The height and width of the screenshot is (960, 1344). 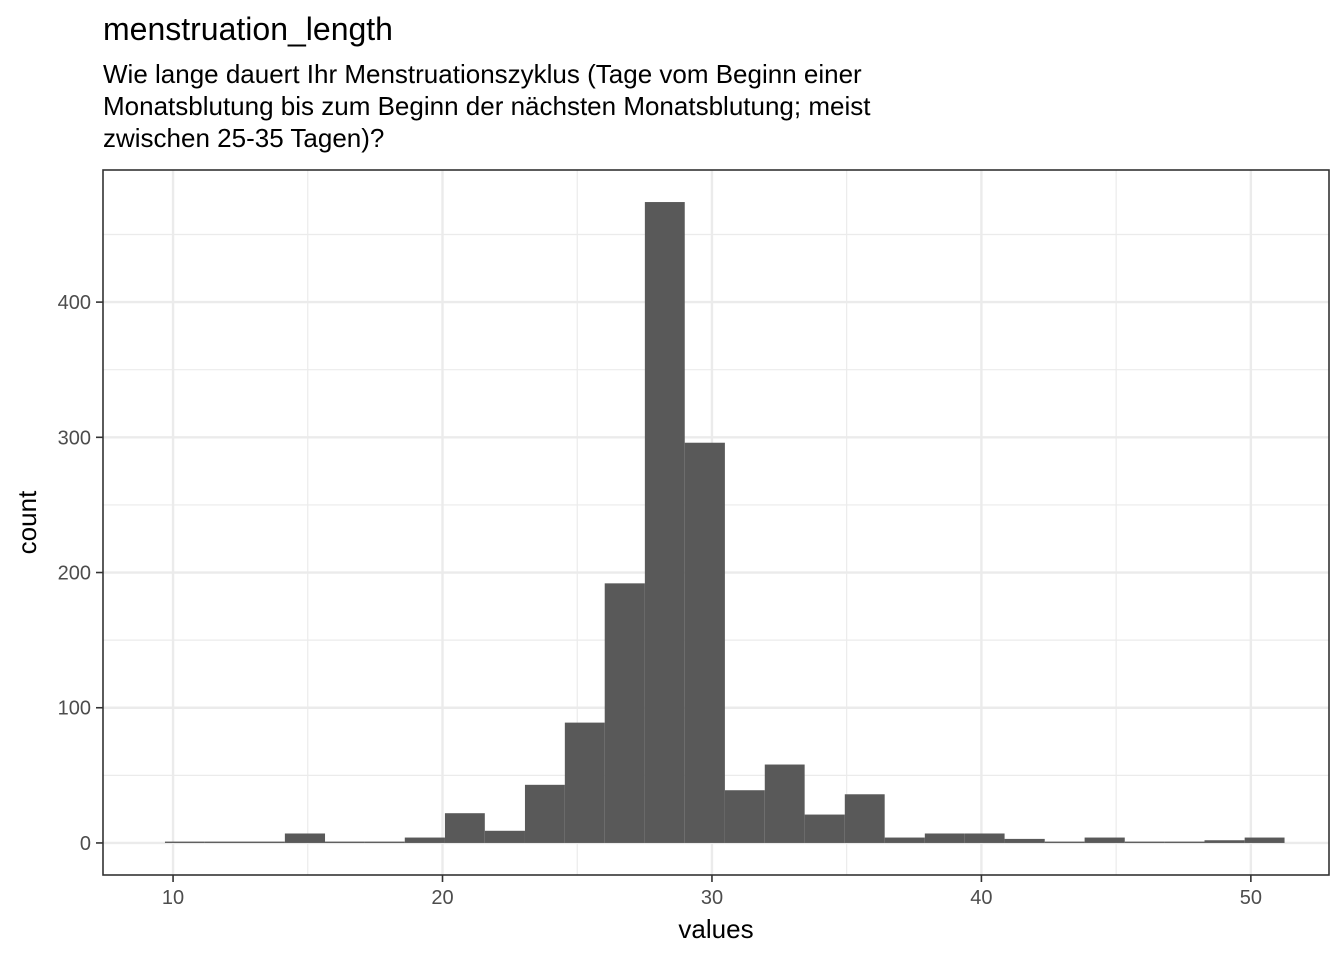 What do you see at coordinates (74, 303) in the screenshot?
I see `y-tick-label: 400` at bounding box center [74, 303].